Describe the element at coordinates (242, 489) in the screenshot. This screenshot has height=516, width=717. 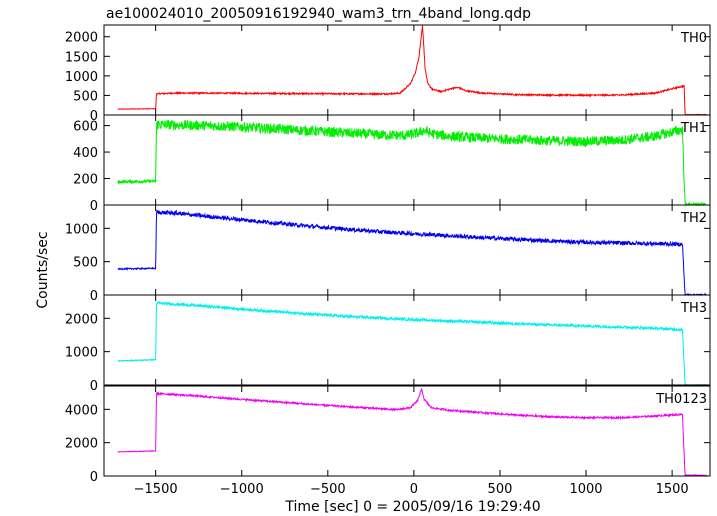
I see `x-tick-label: −1000` at that location.